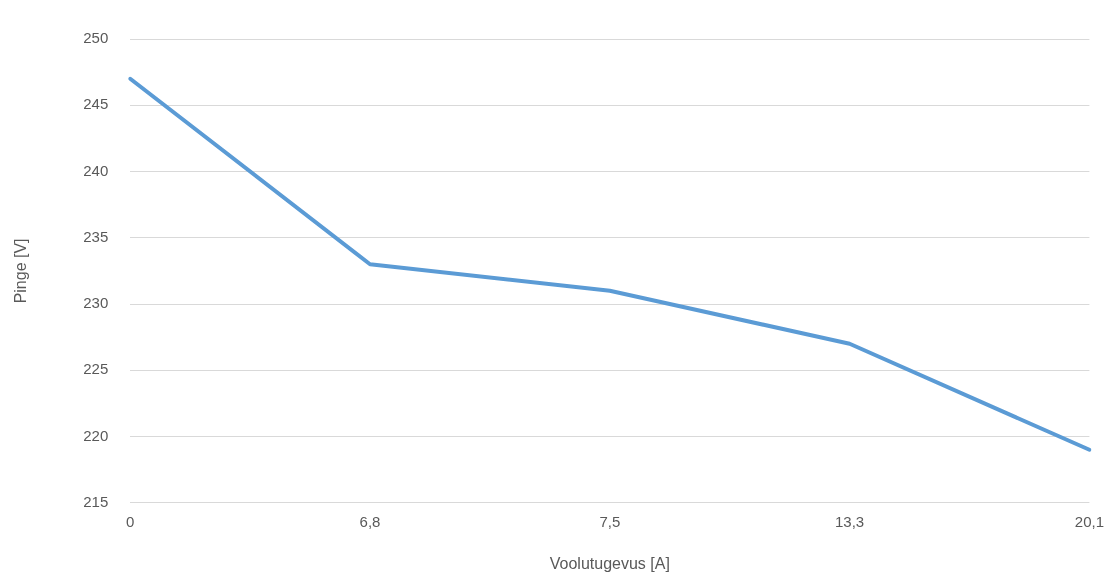  What do you see at coordinates (96, 38) in the screenshot?
I see `y-tick-label: 250` at bounding box center [96, 38].